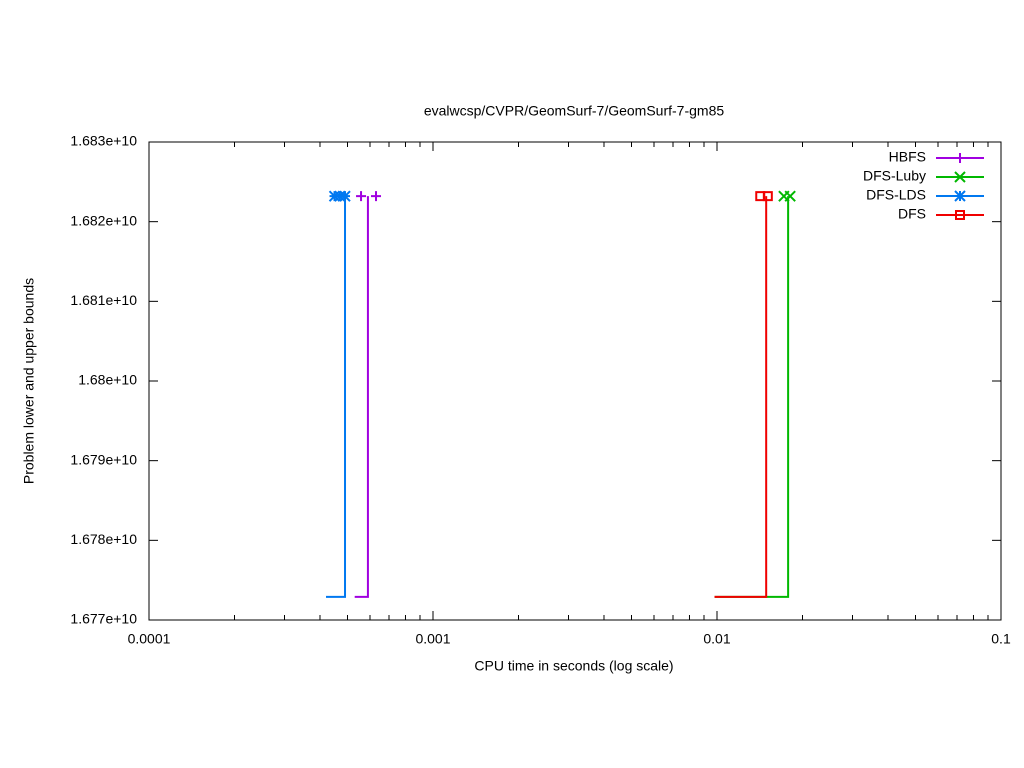  What do you see at coordinates (149, 639) in the screenshot?
I see `x-tick-label: 0.0001` at bounding box center [149, 639].